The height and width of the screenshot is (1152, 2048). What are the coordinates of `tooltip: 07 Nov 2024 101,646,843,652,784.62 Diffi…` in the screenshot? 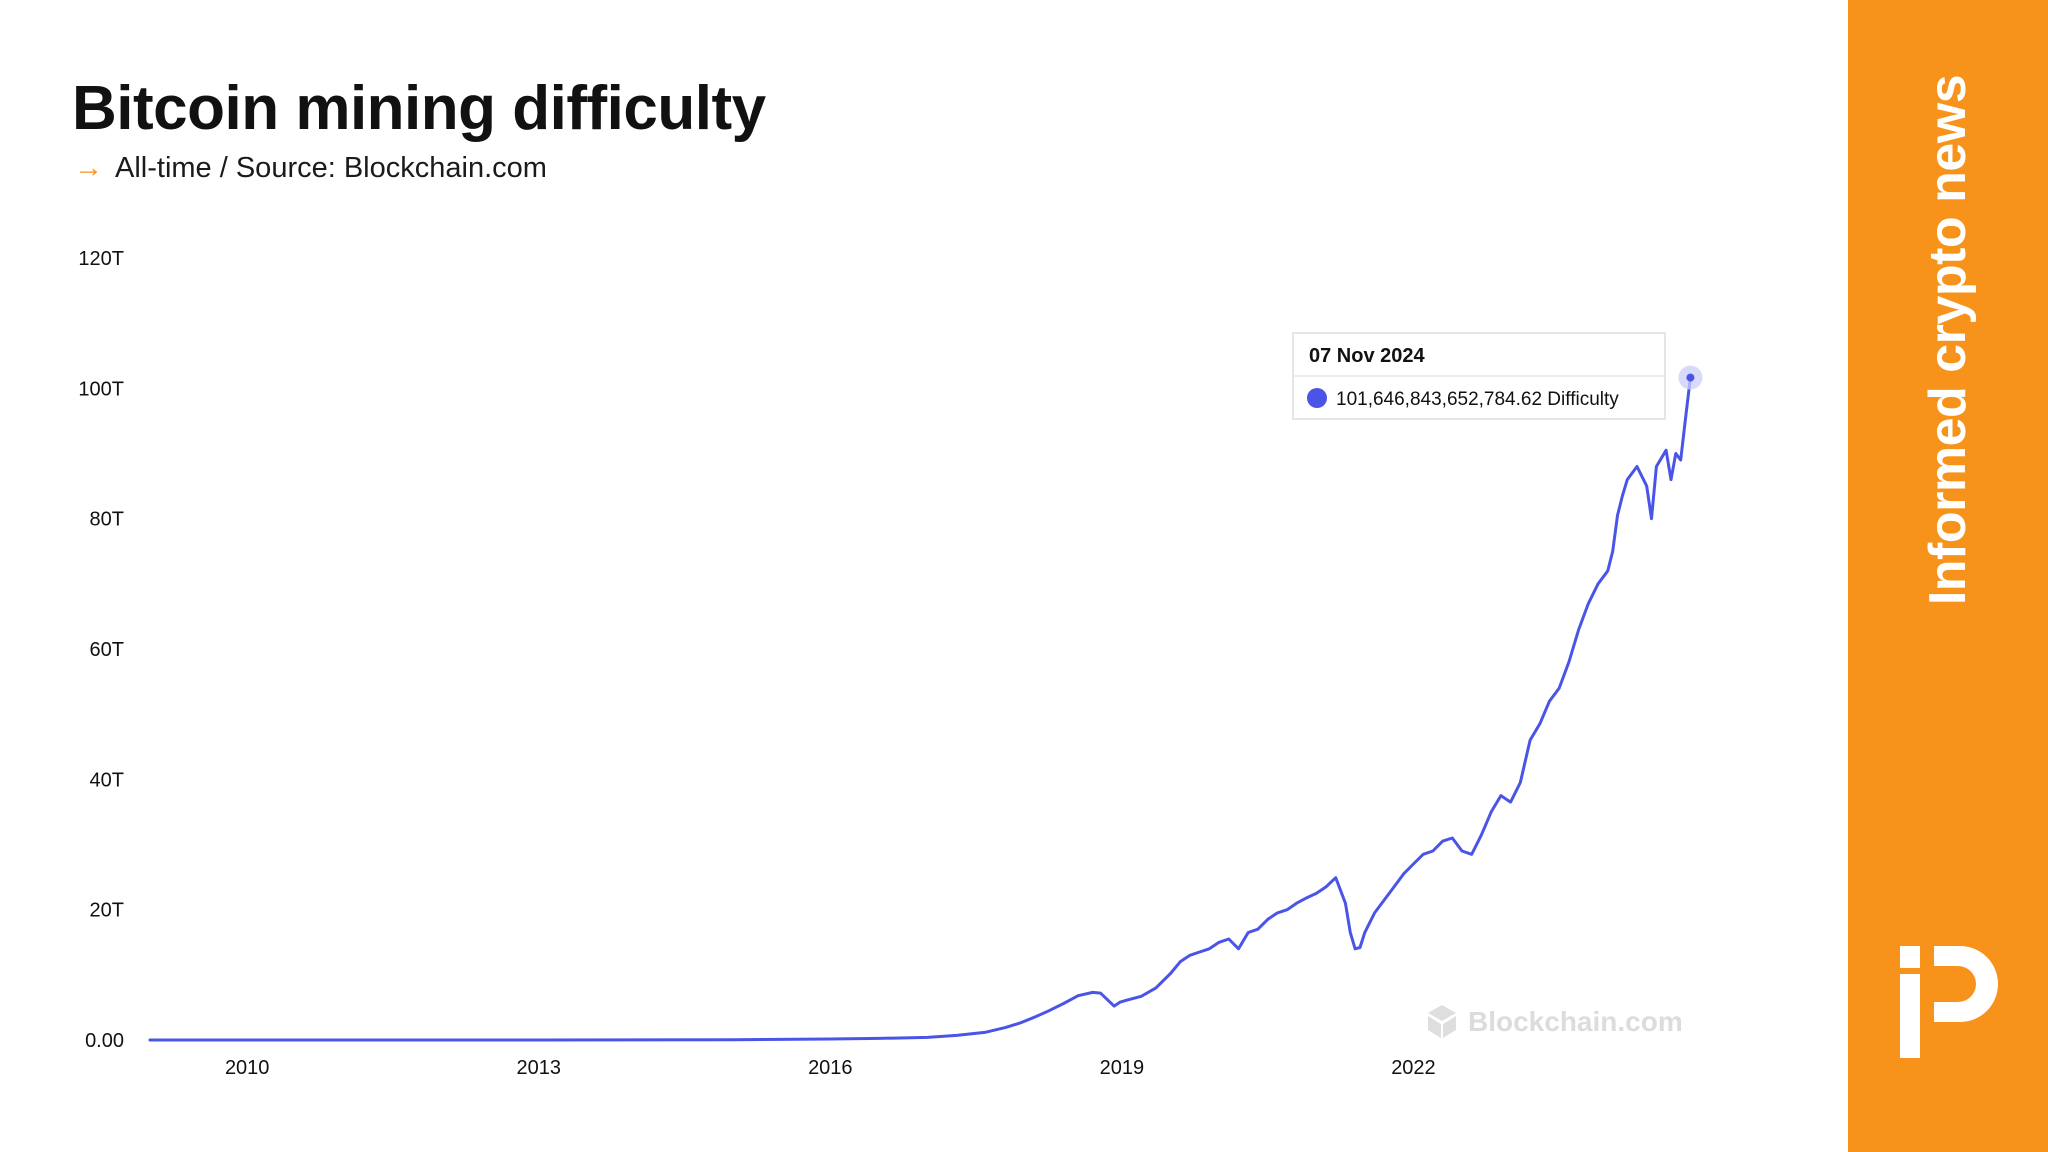 It's located at (1479, 376).